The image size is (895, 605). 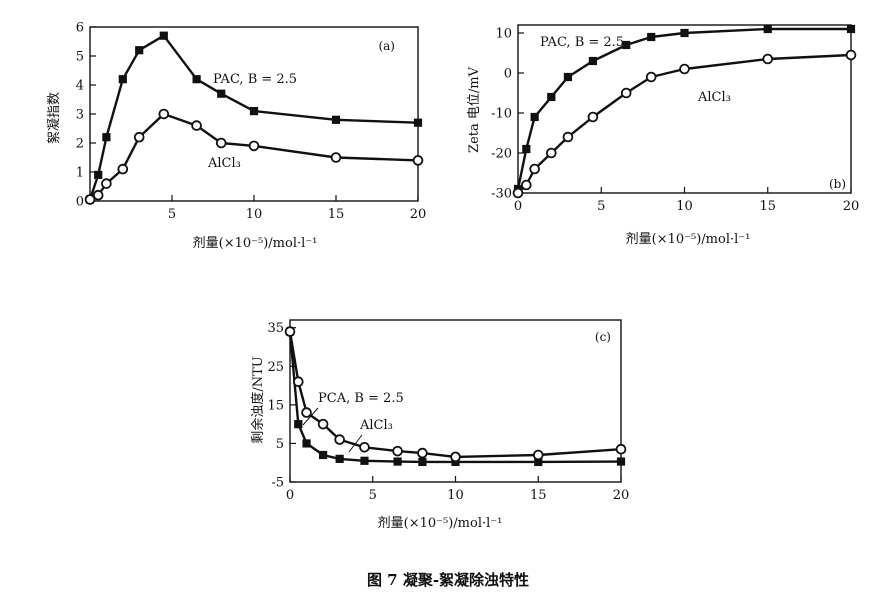 I want to click on plot-area-a: 5 10 15 20 0 1 2 3 4 5 6, so click(x=251, y=122).